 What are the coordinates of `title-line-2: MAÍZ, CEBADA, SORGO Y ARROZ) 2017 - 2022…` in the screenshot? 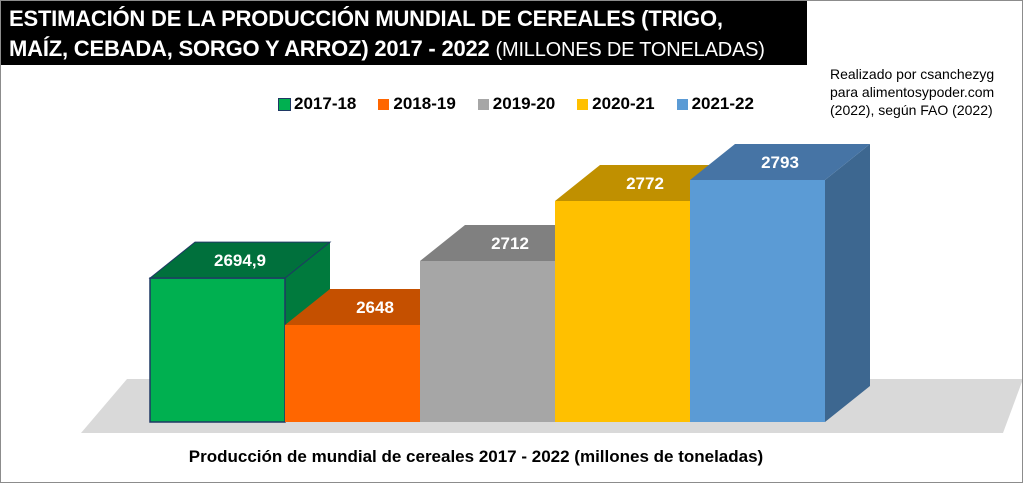 It's located at (408, 49).